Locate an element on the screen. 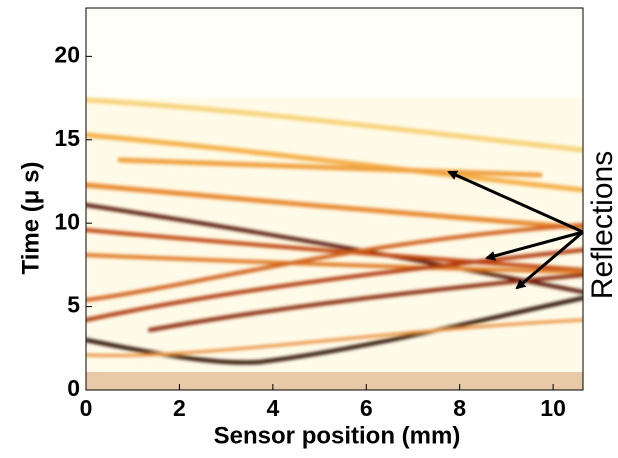  y-tick-label: 5 is located at coordinates (73, 305).